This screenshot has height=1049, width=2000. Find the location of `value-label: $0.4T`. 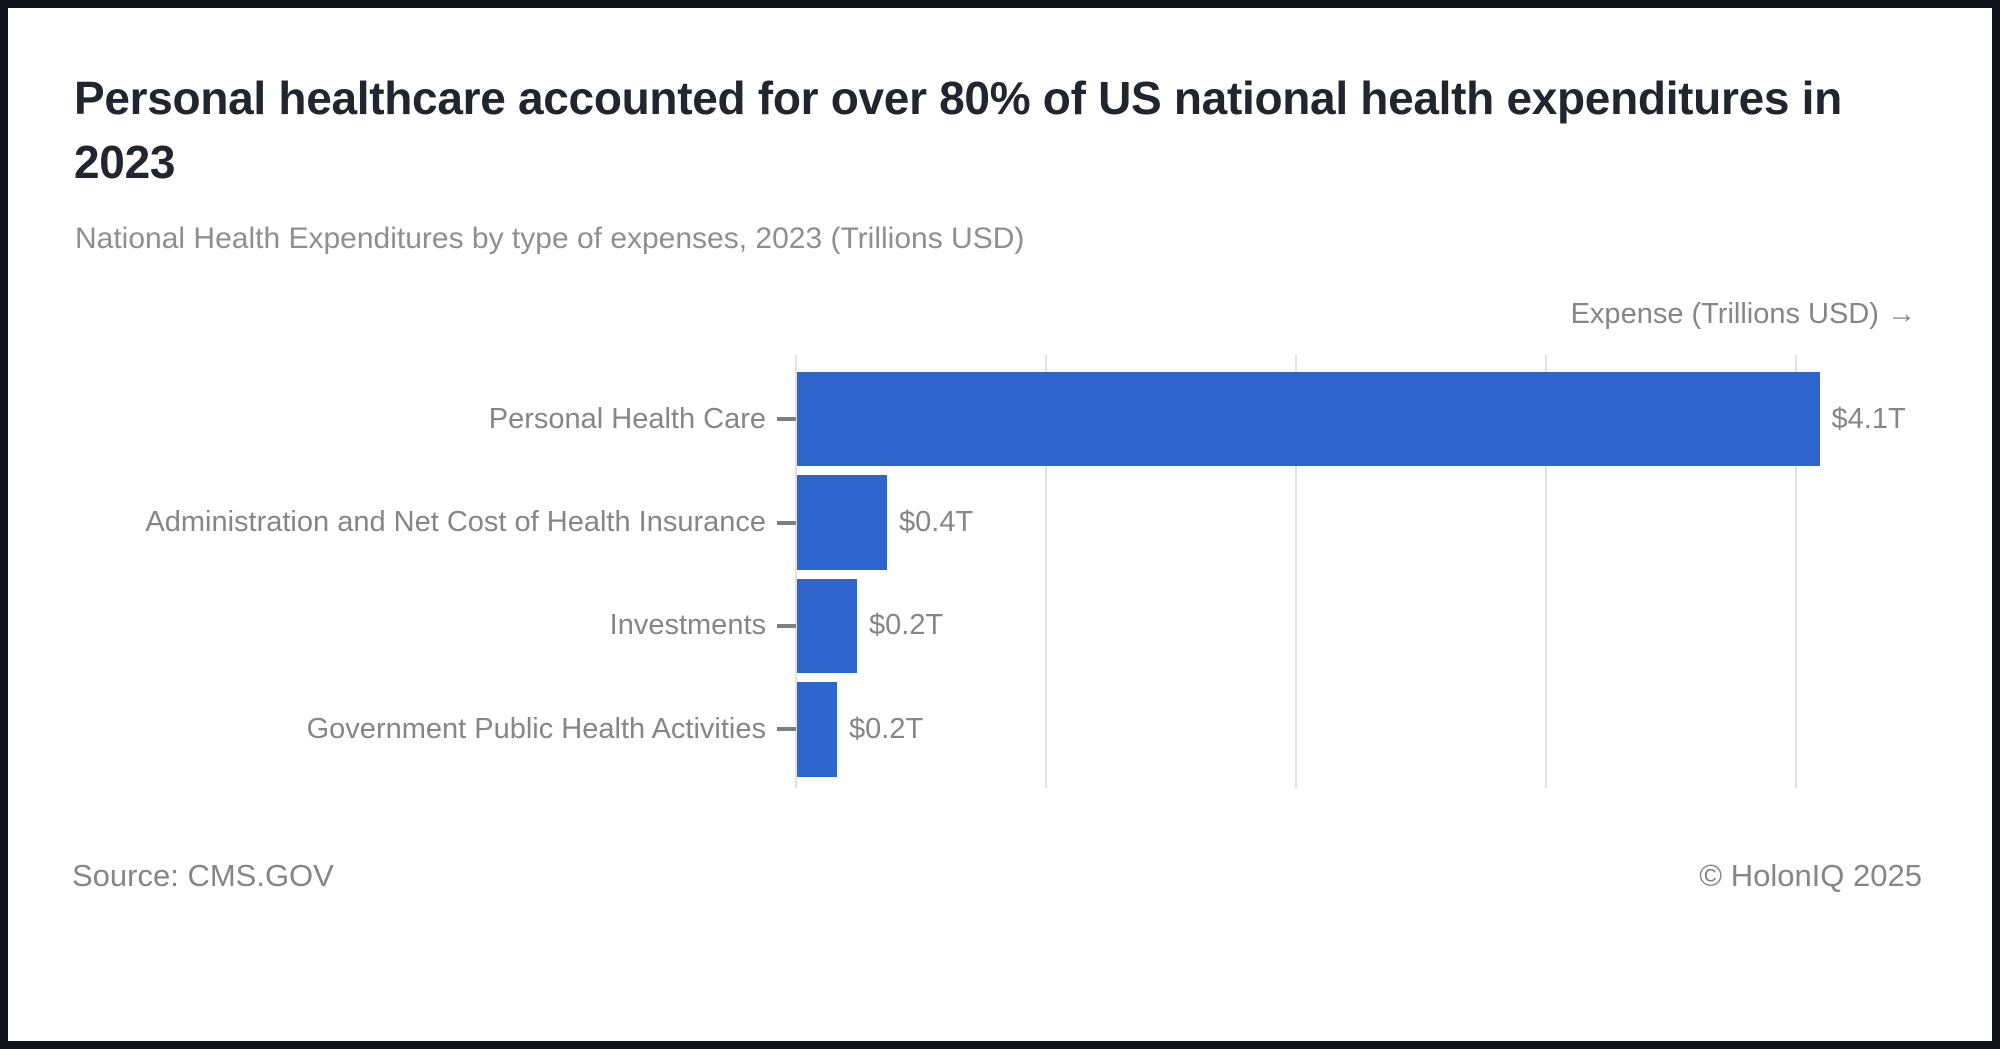

value-label: $0.4T is located at coordinates (936, 521).